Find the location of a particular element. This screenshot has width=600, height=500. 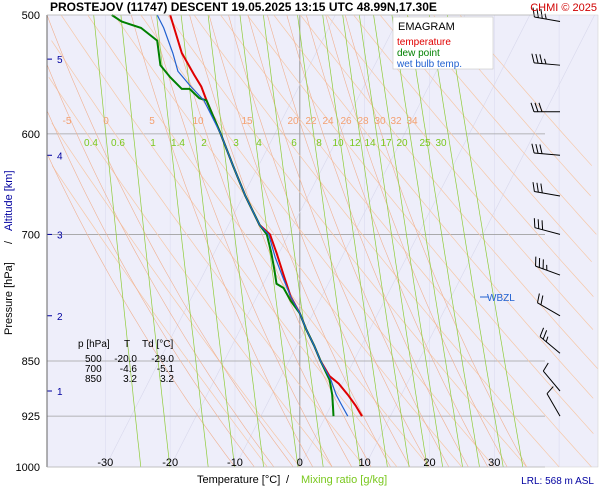

temperature-tick-label: 20 is located at coordinates (429, 463).